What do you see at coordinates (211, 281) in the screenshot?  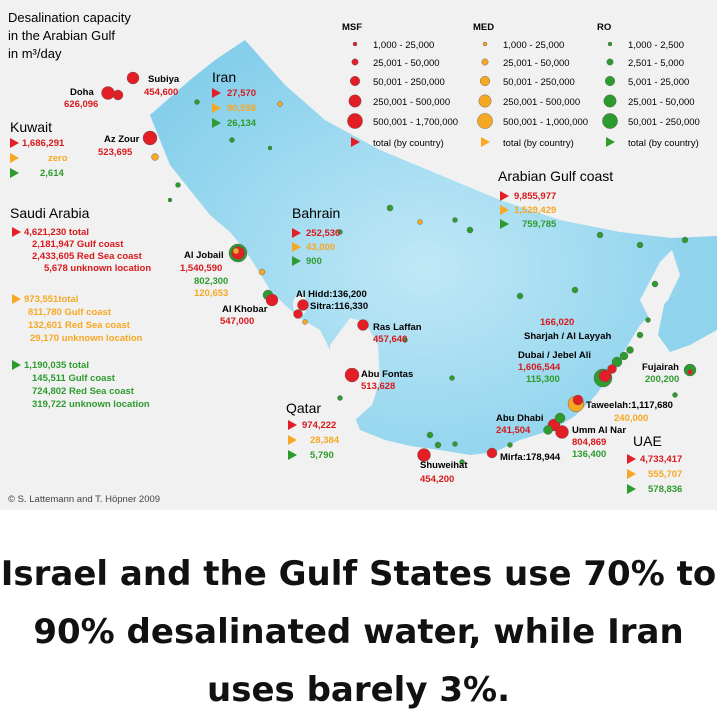 I see `site-al-jobail-med: 802,300` at bounding box center [211, 281].